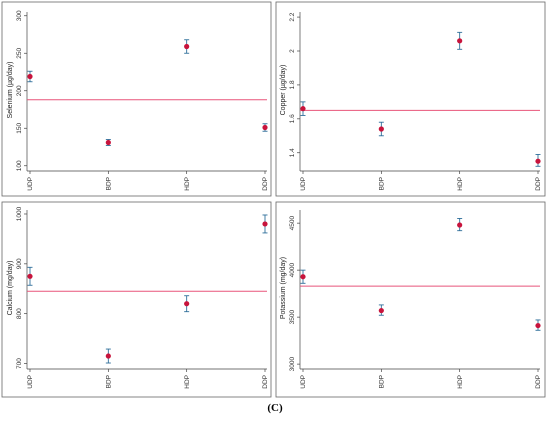  What do you see at coordinates (10, 288) in the screenshot?
I see `panel-3-y-axis-label: Calcium (mg/day)` at bounding box center [10, 288].